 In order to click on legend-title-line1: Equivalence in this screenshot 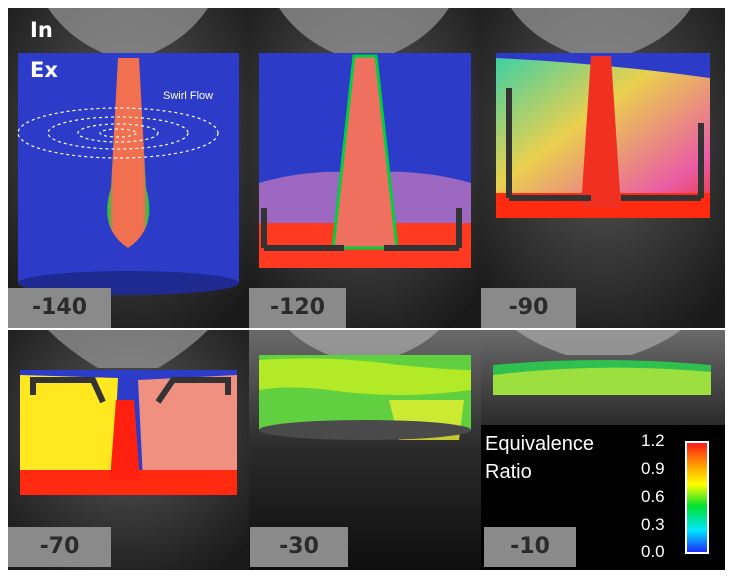, I will do `click(539, 444)`.